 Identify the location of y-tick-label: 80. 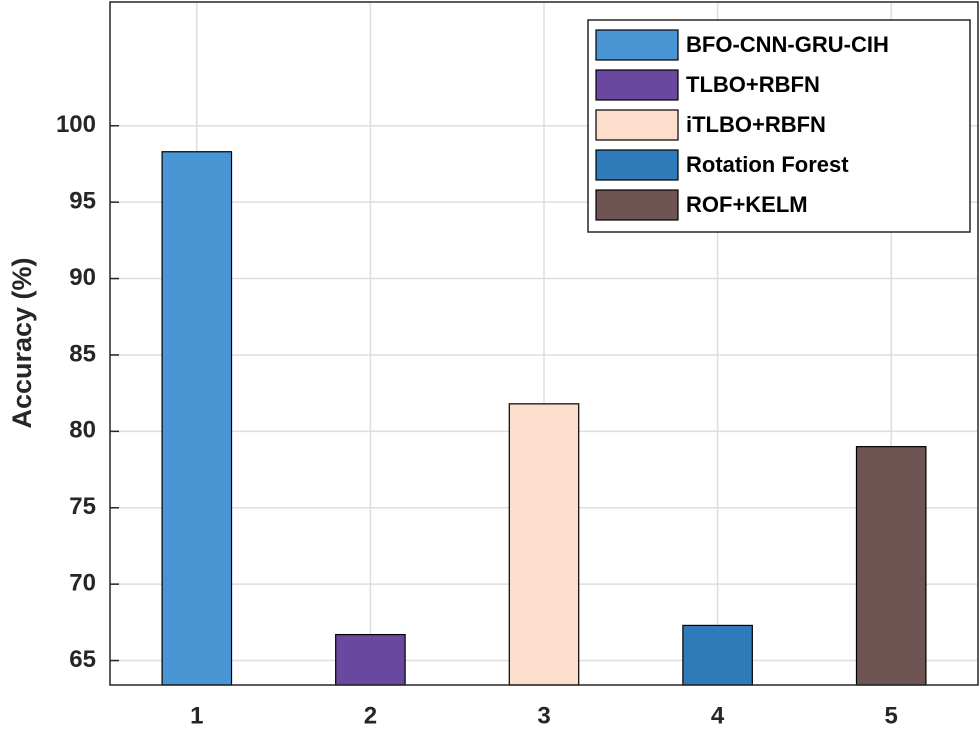
(82, 430).